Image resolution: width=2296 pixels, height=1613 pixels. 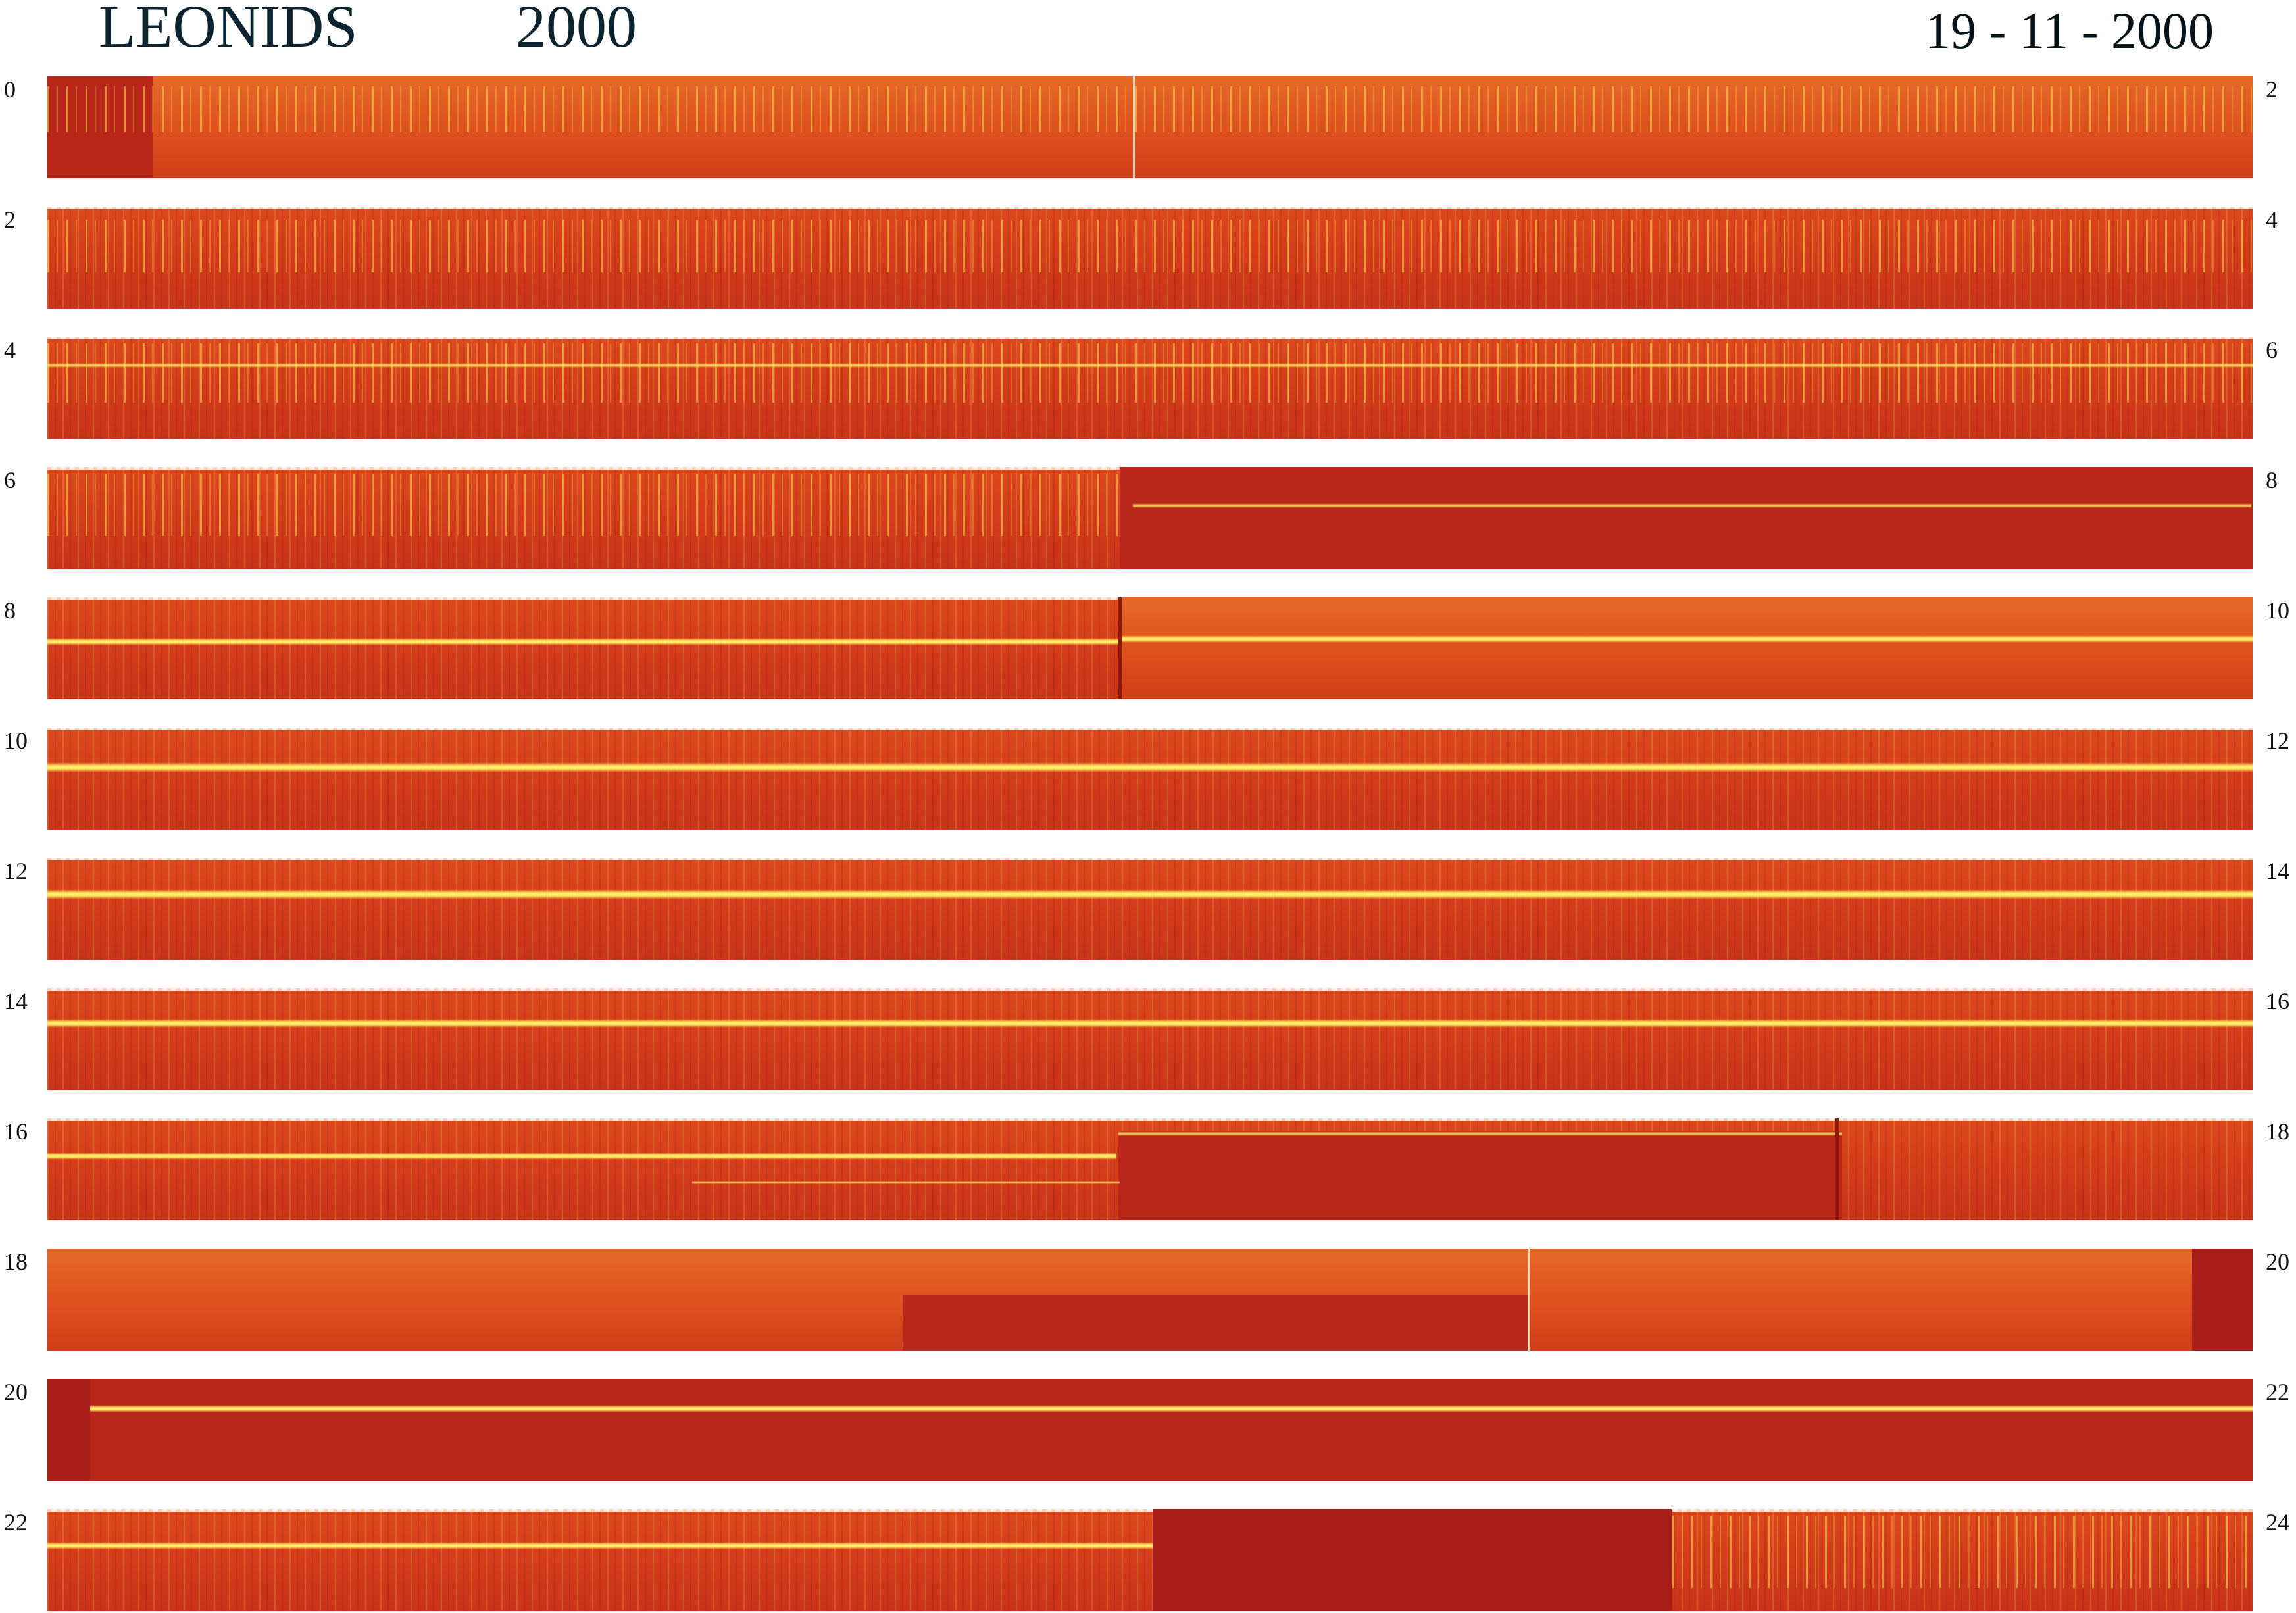 What do you see at coordinates (16, 1001) in the screenshot?
I see `strip-start-hour: 14` at bounding box center [16, 1001].